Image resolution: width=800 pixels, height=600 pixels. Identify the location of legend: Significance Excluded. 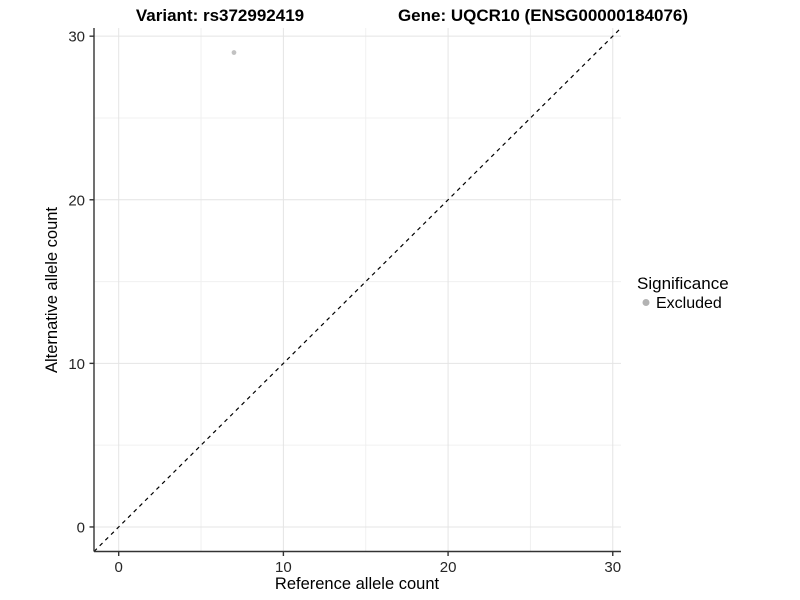
(683, 293).